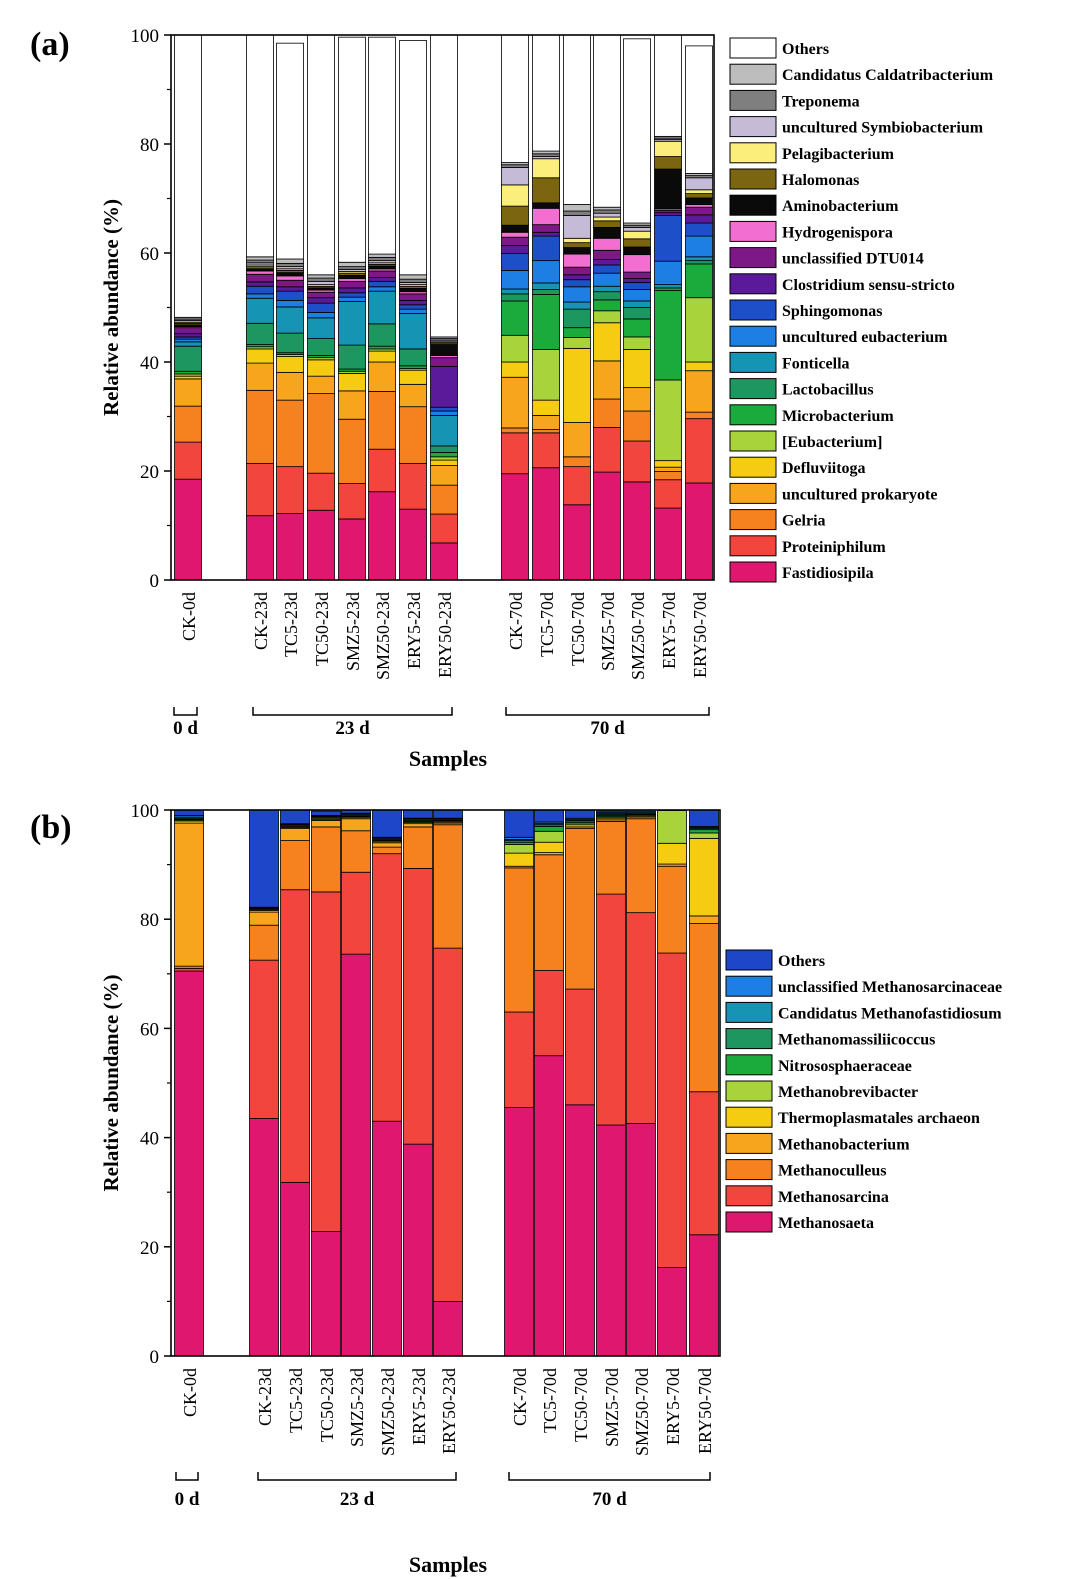  I want to click on legend-label: Methanobrevibacter, so click(848, 1092).